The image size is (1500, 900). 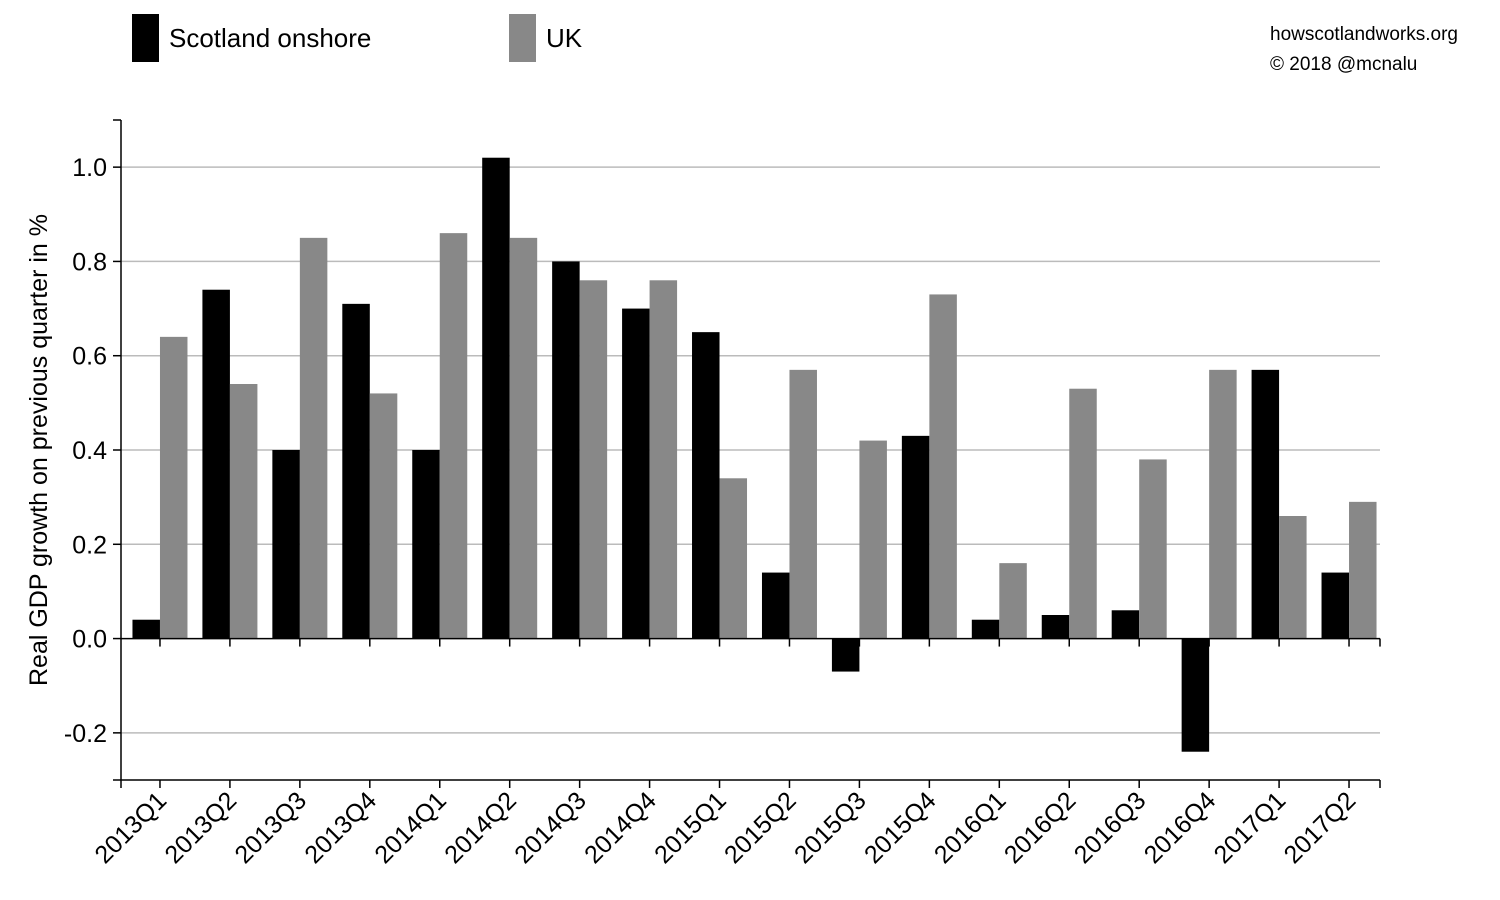 What do you see at coordinates (550, 827) in the screenshot?
I see `x-tick-label: 2014Q3` at bounding box center [550, 827].